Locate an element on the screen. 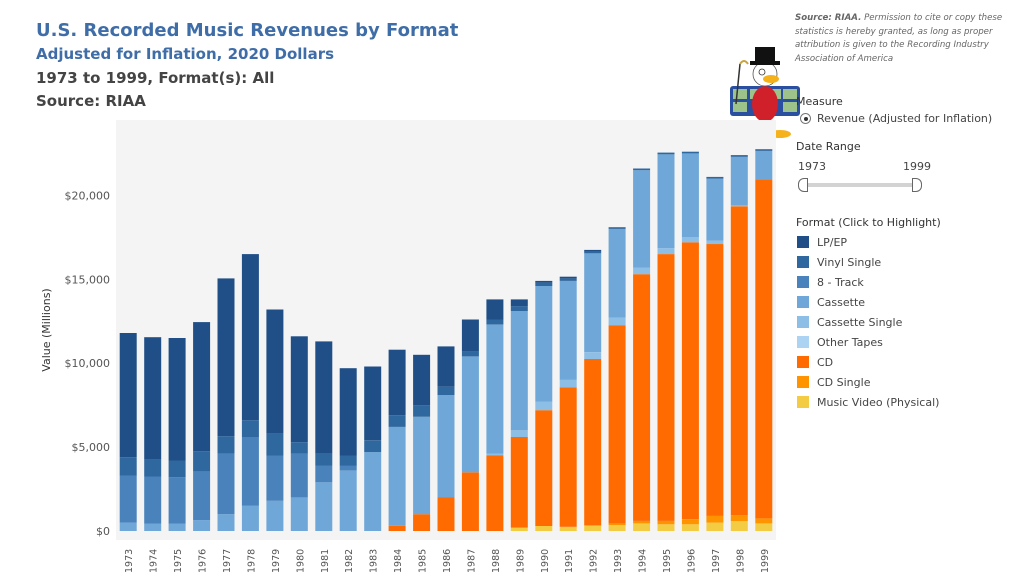 The height and width of the screenshot is (587, 1030). chart-subtitle: Adjusted for Inflation, 2020 Dollars is located at coordinates (185, 54).